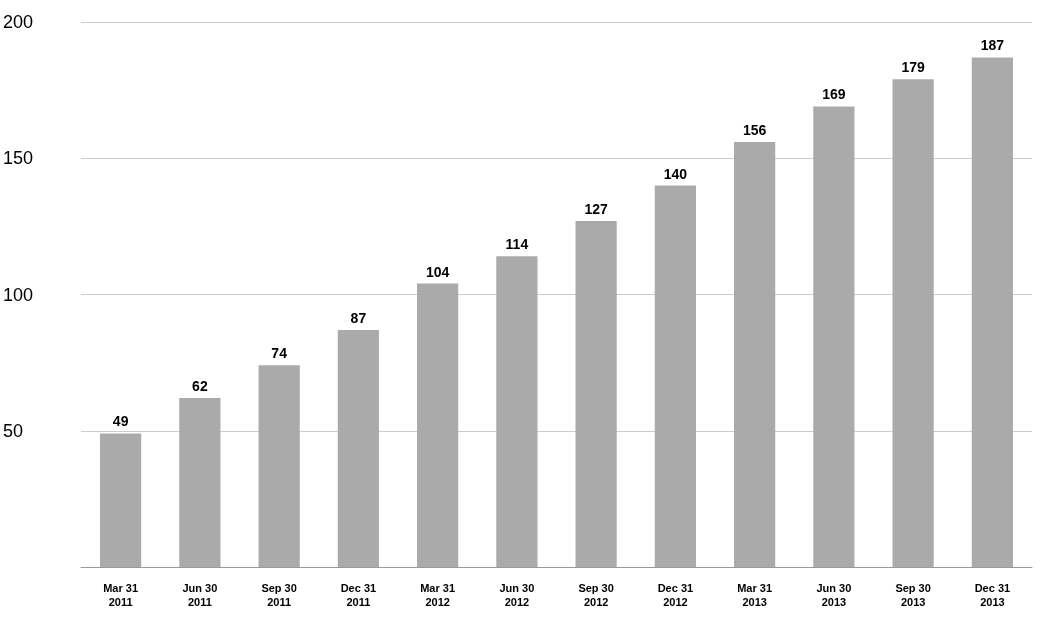  What do you see at coordinates (834, 94) in the screenshot?
I see `data-label: 169` at bounding box center [834, 94].